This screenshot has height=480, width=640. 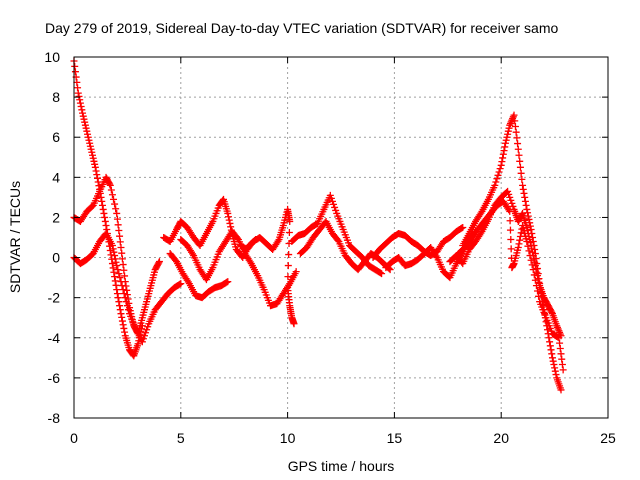 What do you see at coordinates (74, 438) in the screenshot?
I see `x-tick-label: 0` at bounding box center [74, 438].